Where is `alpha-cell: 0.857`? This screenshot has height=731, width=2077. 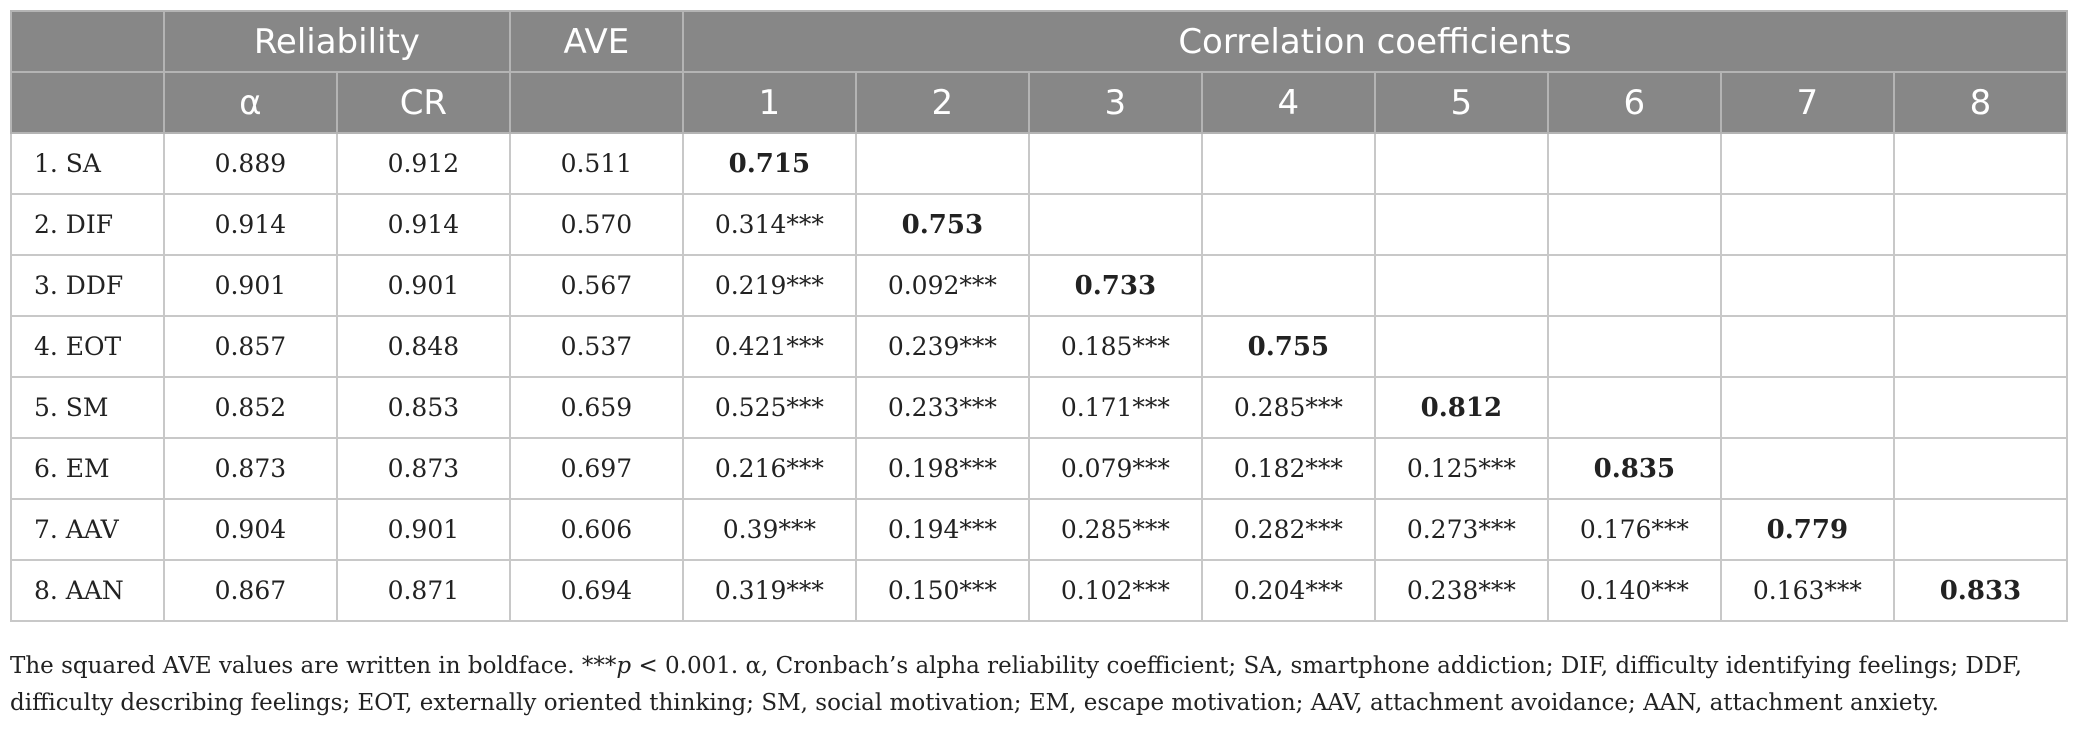
alpha-cell: 0.857 is located at coordinates (250, 346).